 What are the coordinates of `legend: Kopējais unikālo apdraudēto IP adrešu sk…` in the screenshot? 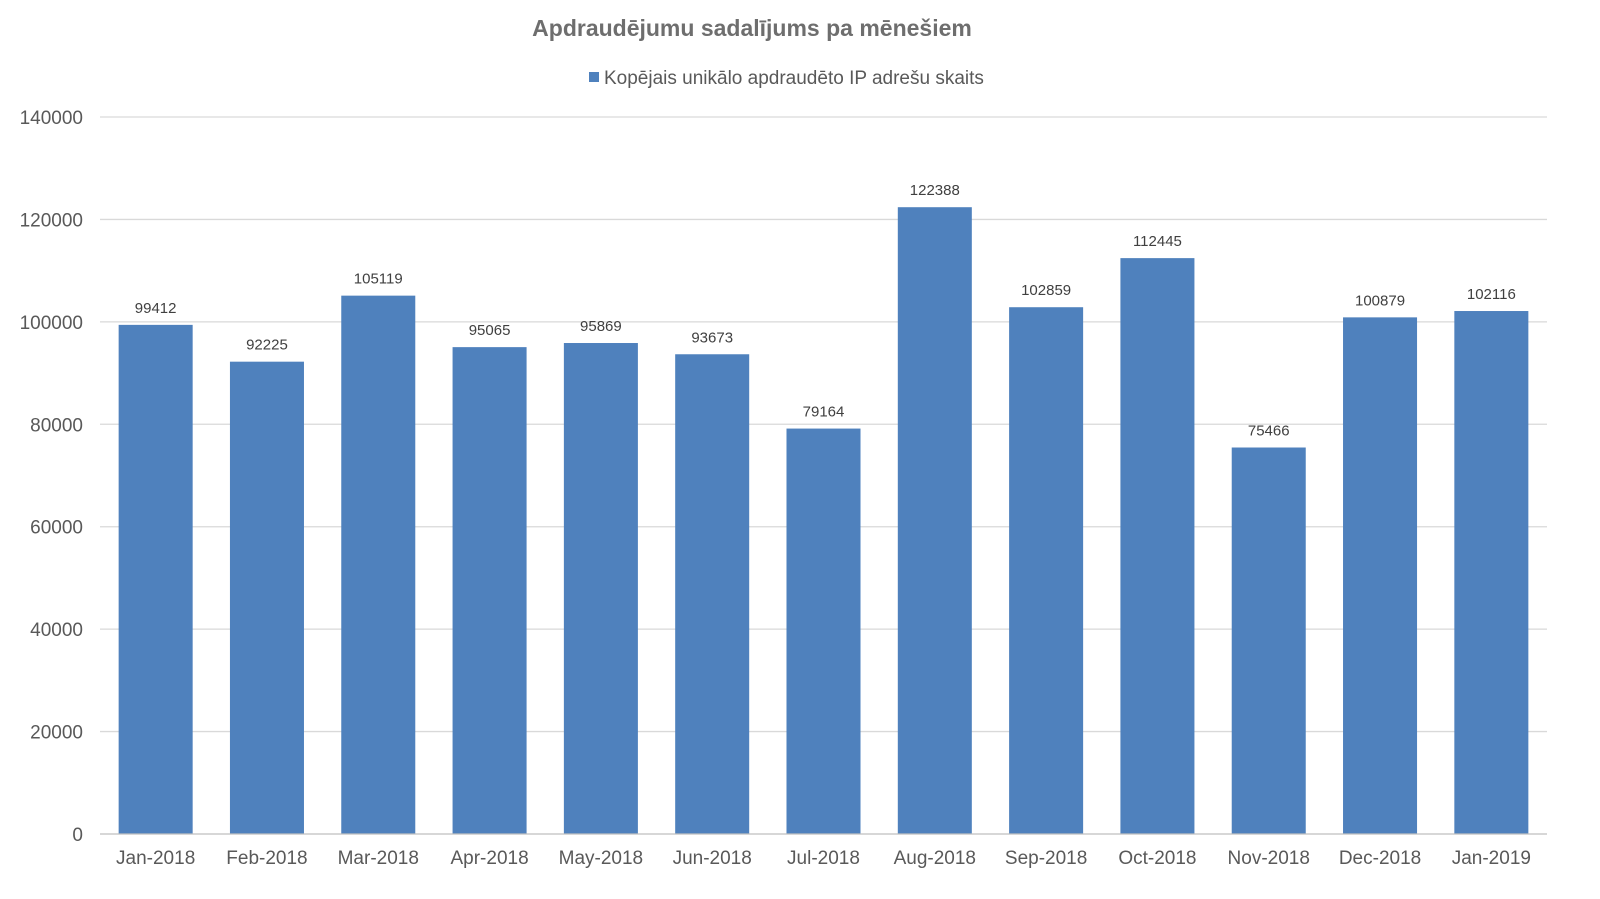 It's located at (786, 78).